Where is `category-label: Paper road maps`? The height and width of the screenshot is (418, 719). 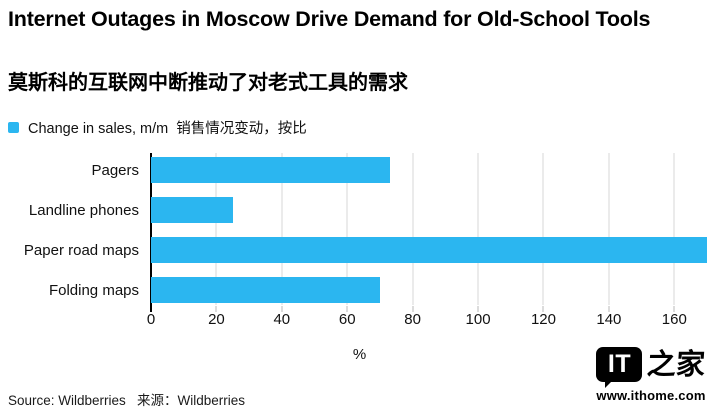 category-label: Paper road maps is located at coordinates (81, 250).